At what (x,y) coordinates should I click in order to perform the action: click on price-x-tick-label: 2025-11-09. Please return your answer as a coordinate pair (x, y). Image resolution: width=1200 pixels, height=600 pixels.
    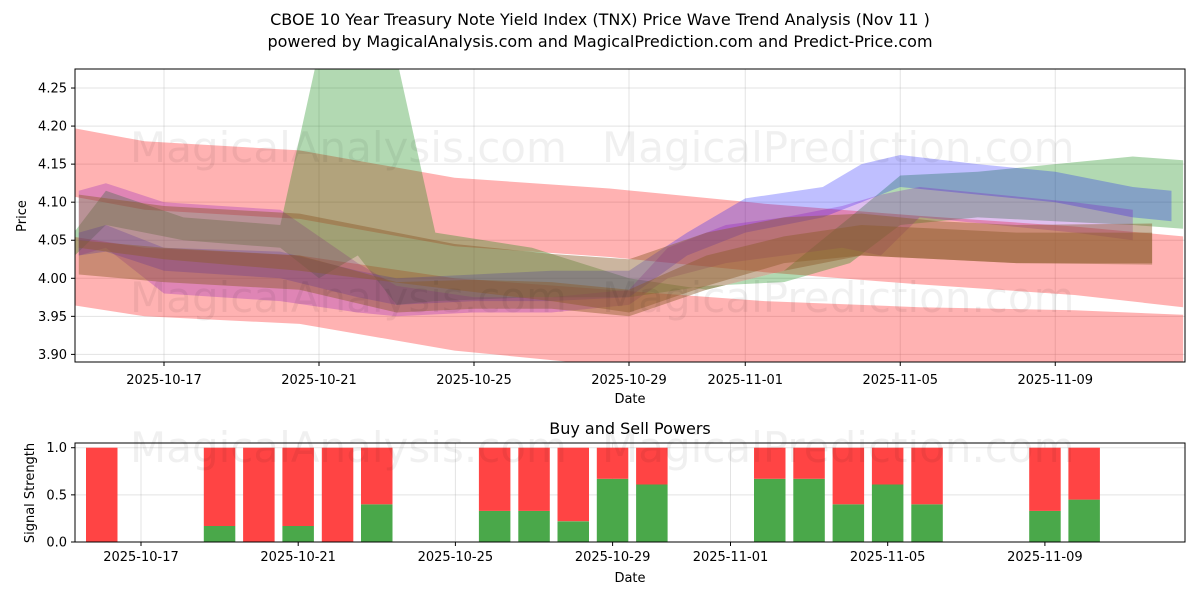
    Looking at the image, I should click on (1055, 380).